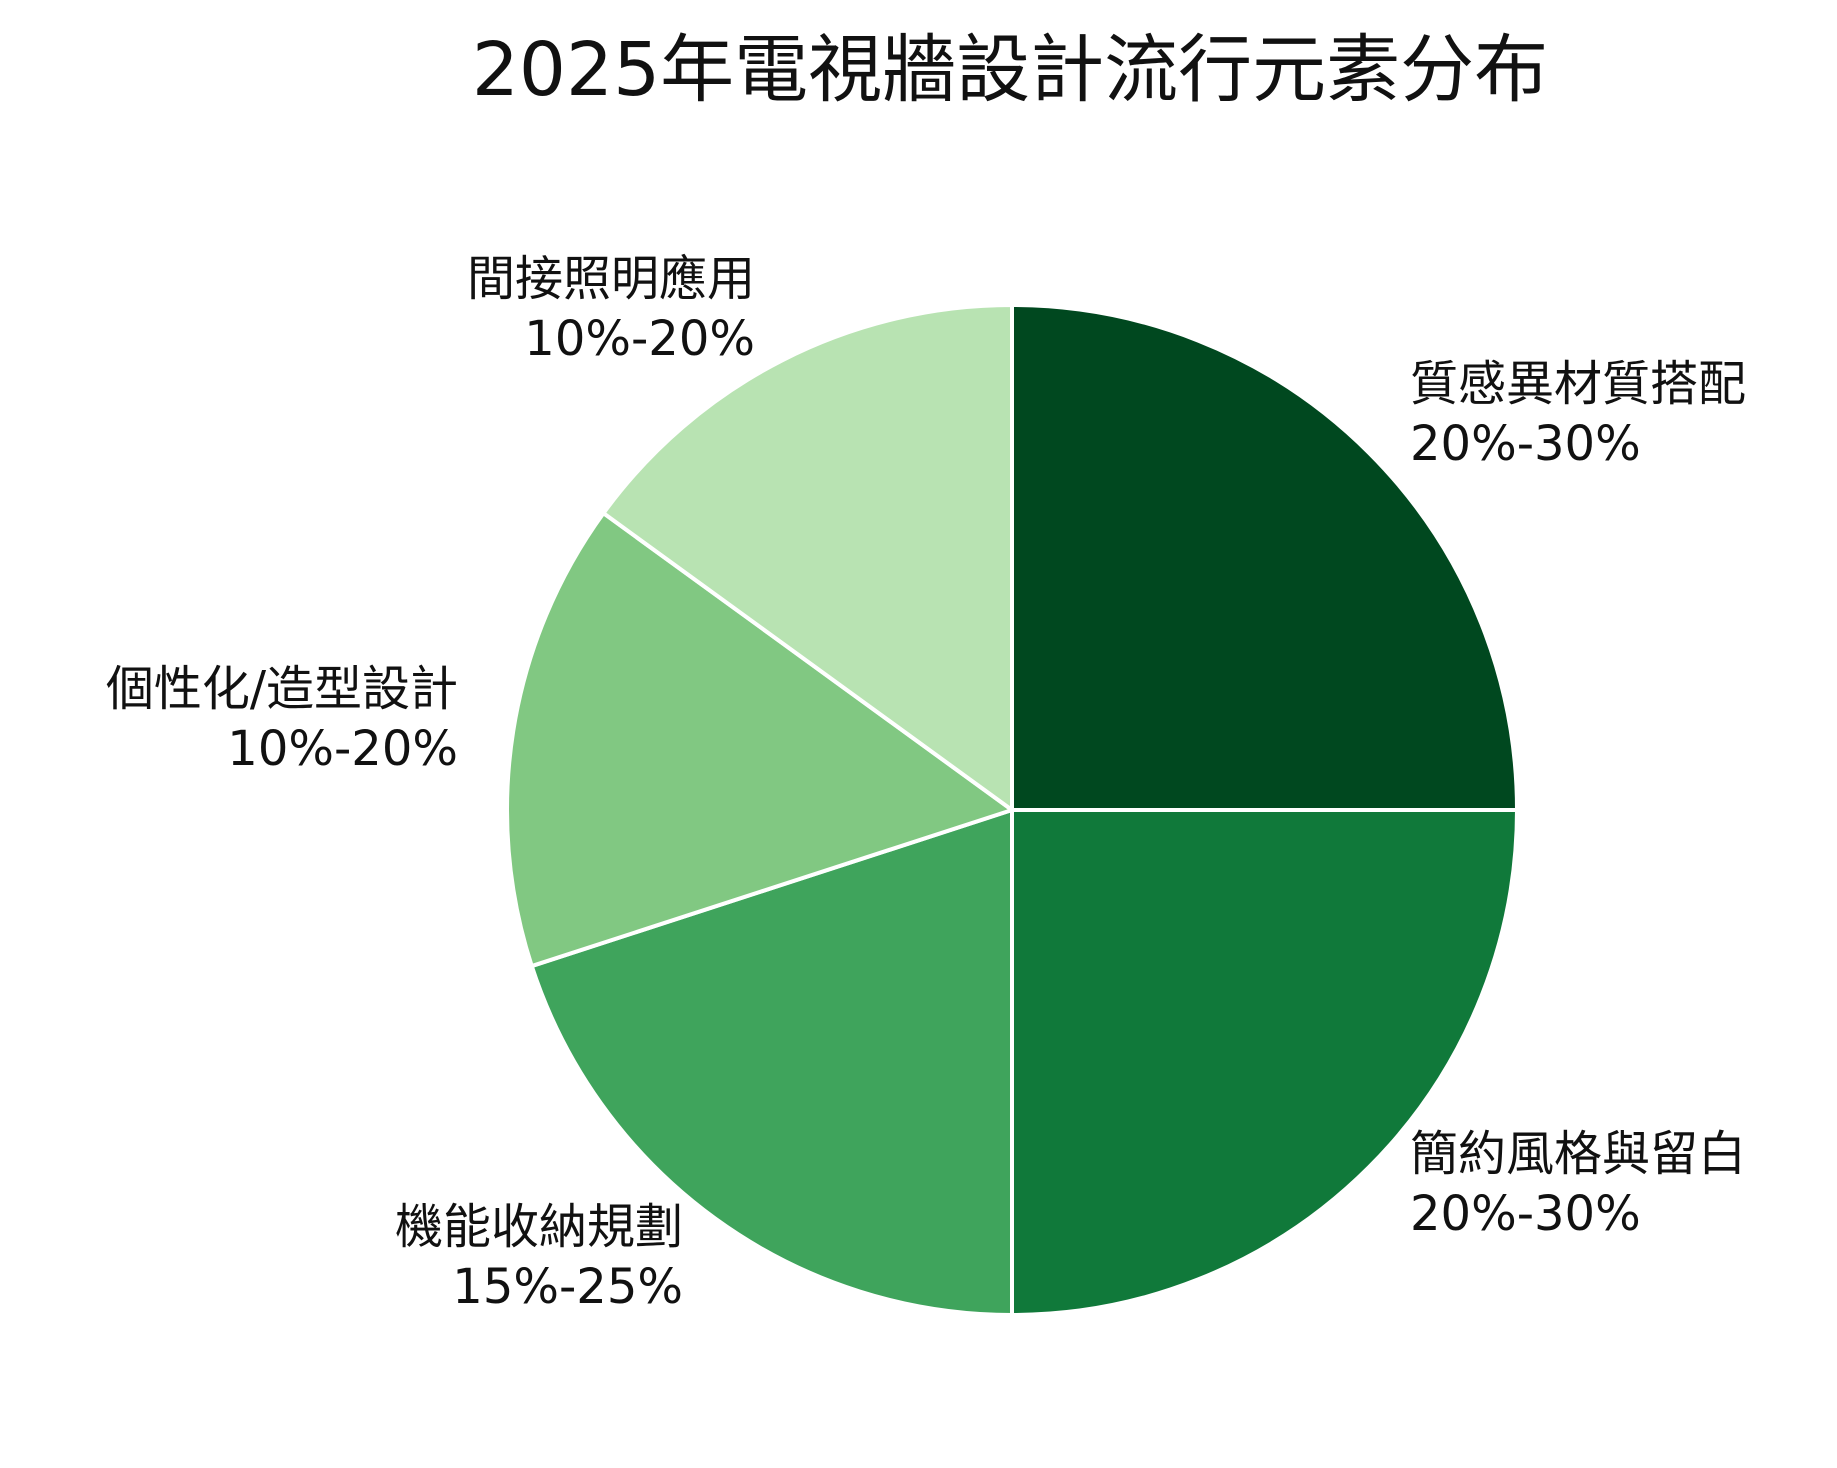 This screenshot has height=1468, width=1837. Describe the element at coordinates (639, 339) in the screenshot. I see `slice-5-range-label: 10%-20%` at that location.